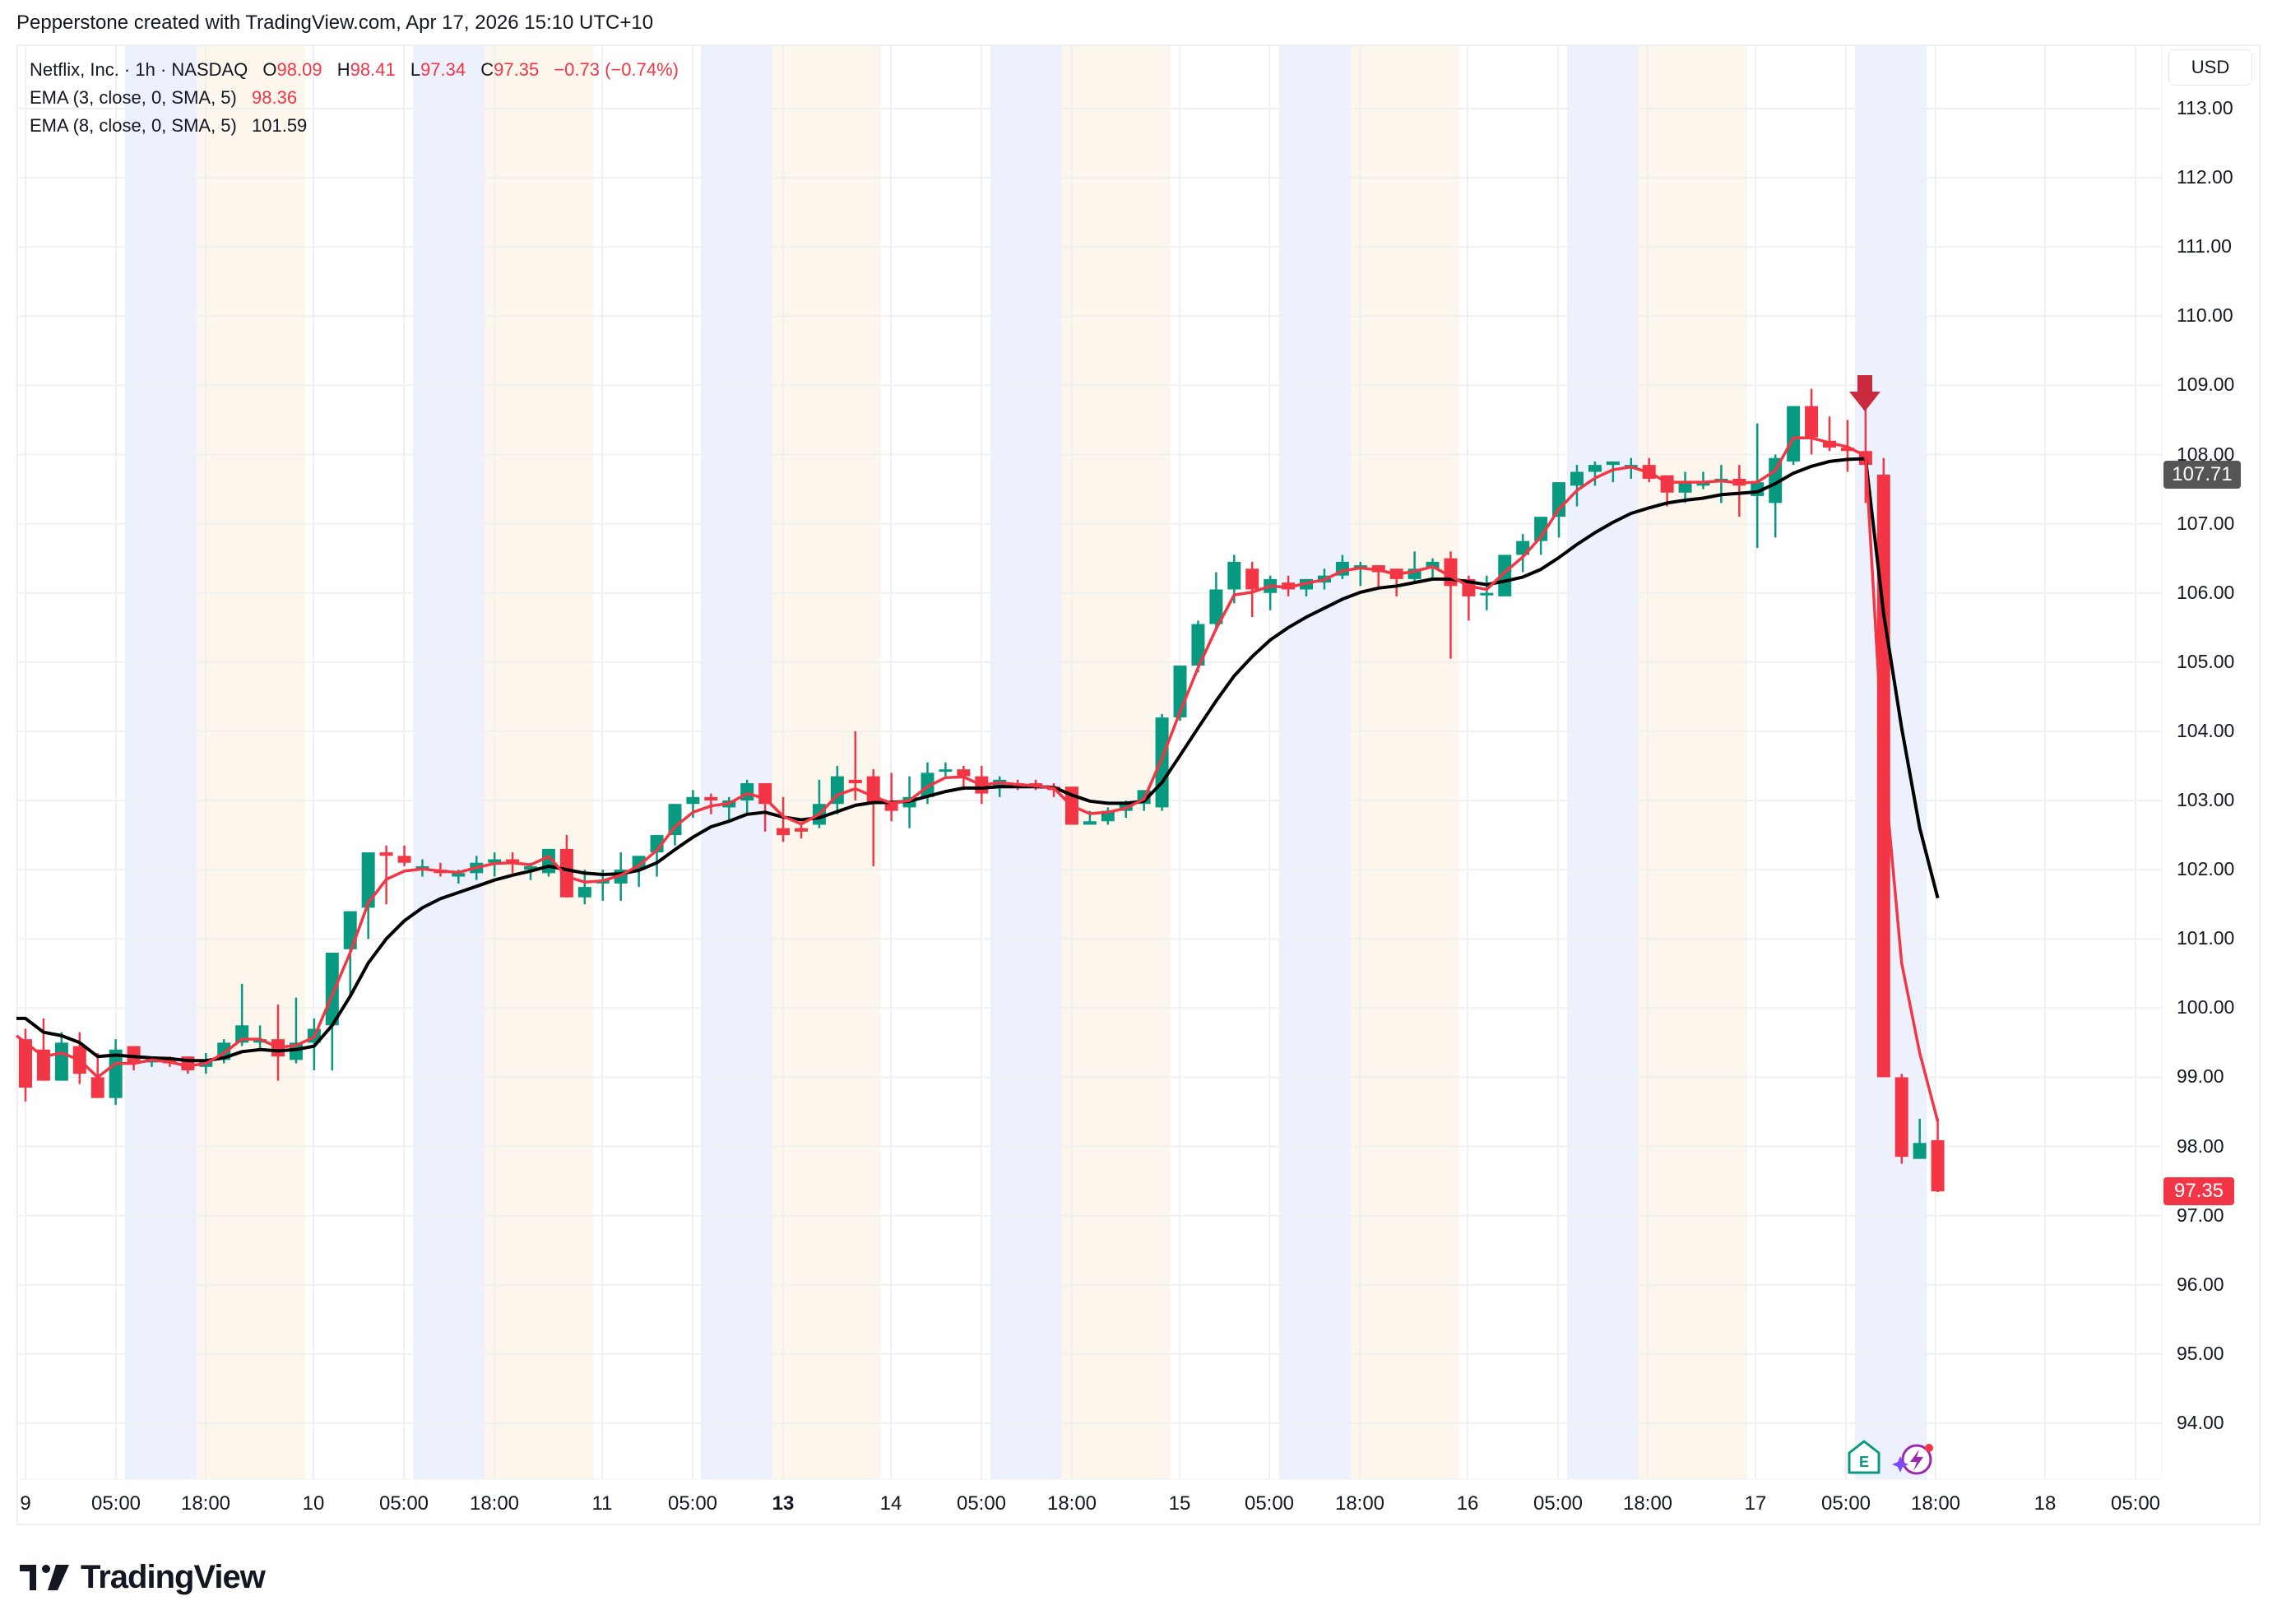  What do you see at coordinates (616, 69) in the screenshot?
I see `change-value: −0.73 (−0.74%)` at bounding box center [616, 69].